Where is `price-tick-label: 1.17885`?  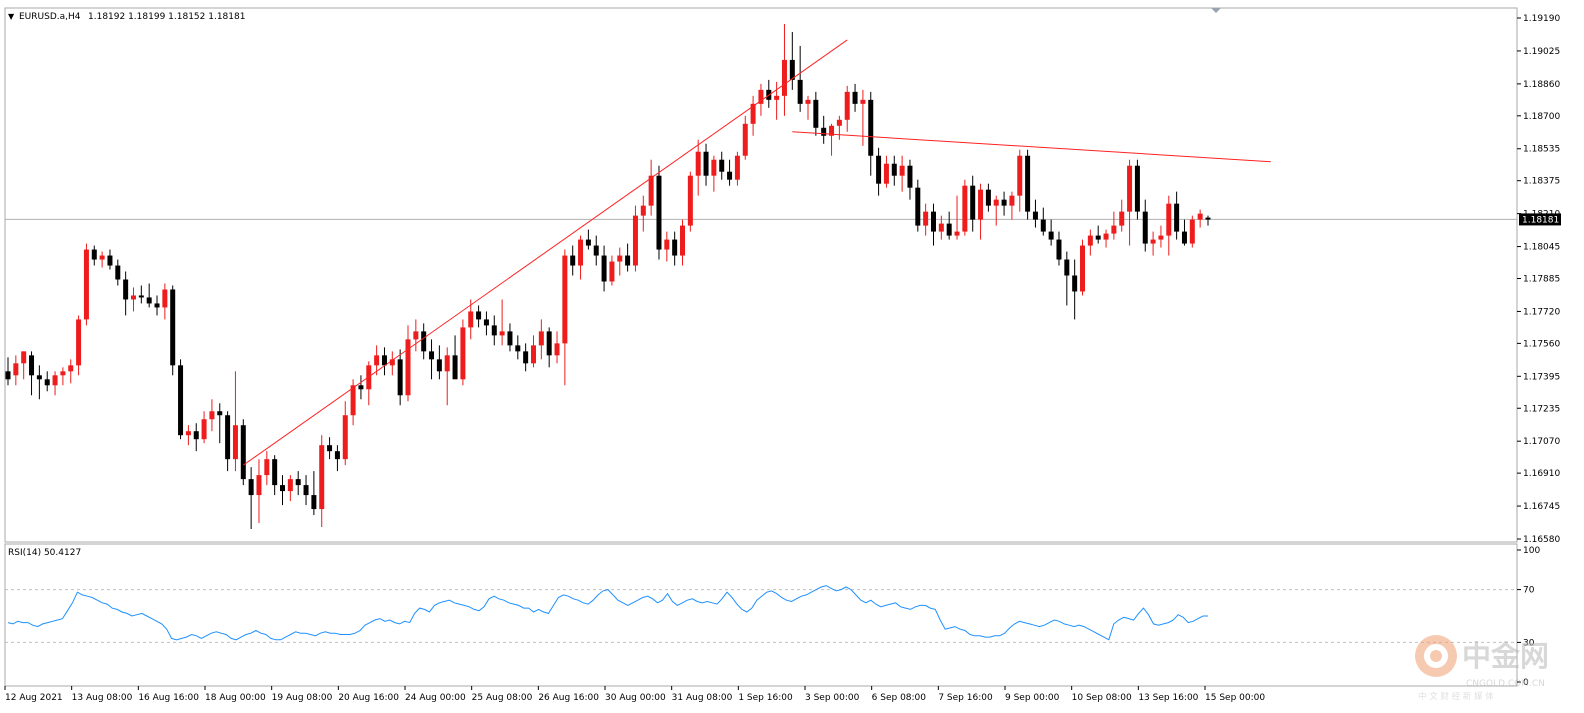
price-tick-label: 1.17885 is located at coordinates (1541, 280).